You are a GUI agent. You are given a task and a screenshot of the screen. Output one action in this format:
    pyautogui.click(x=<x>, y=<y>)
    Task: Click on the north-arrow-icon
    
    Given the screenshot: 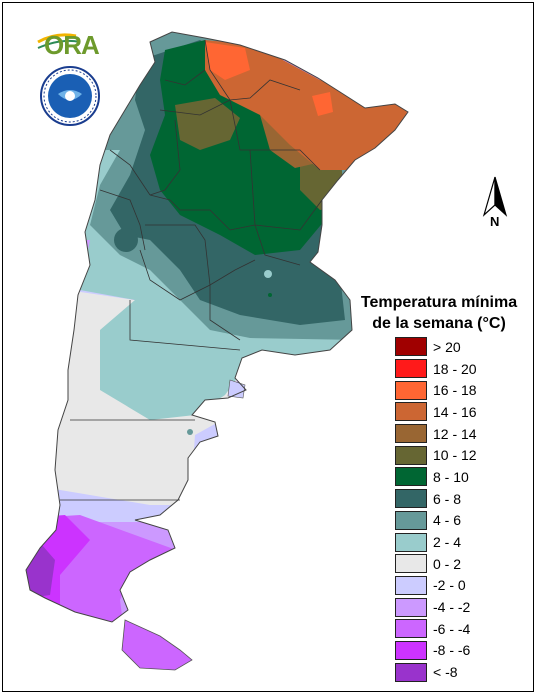 What is the action you would take?
    pyautogui.click(x=495, y=196)
    